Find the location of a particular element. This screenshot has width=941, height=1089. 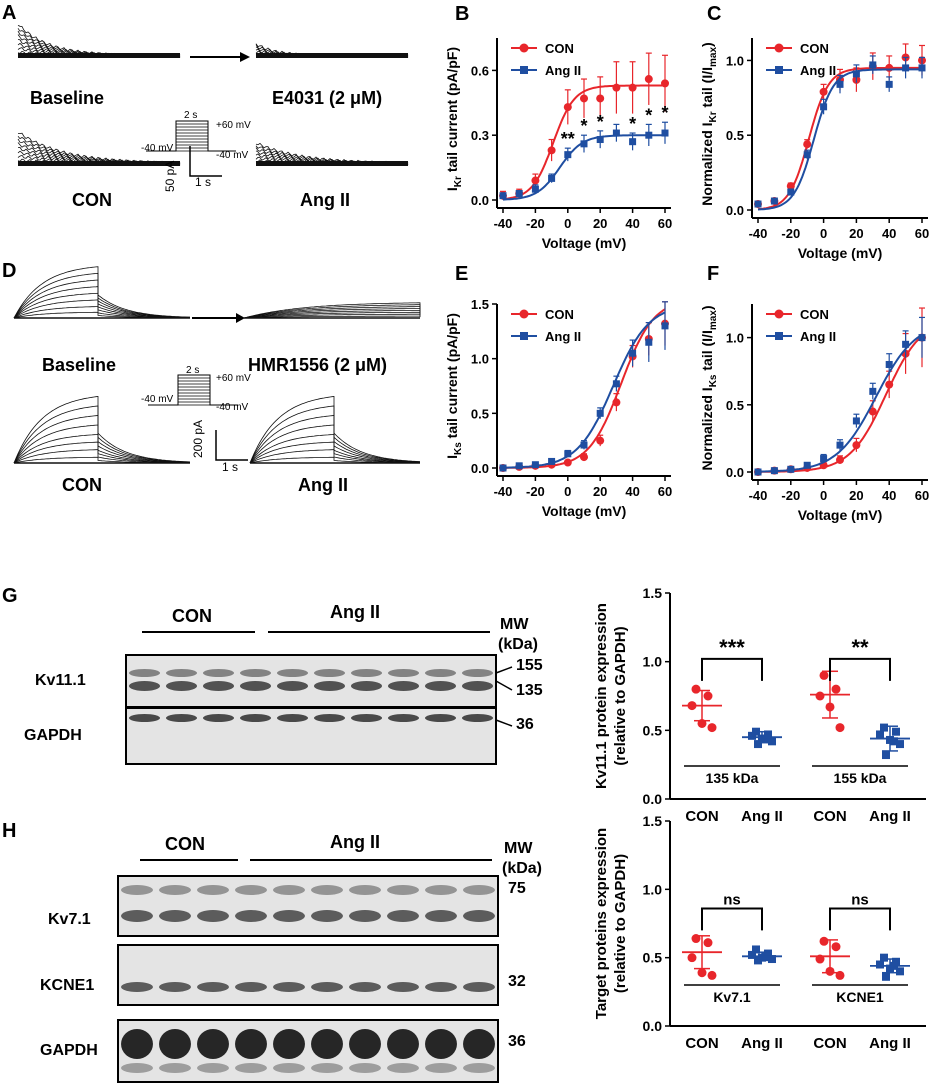

fit-line-con is located at coordinates (583, 142).